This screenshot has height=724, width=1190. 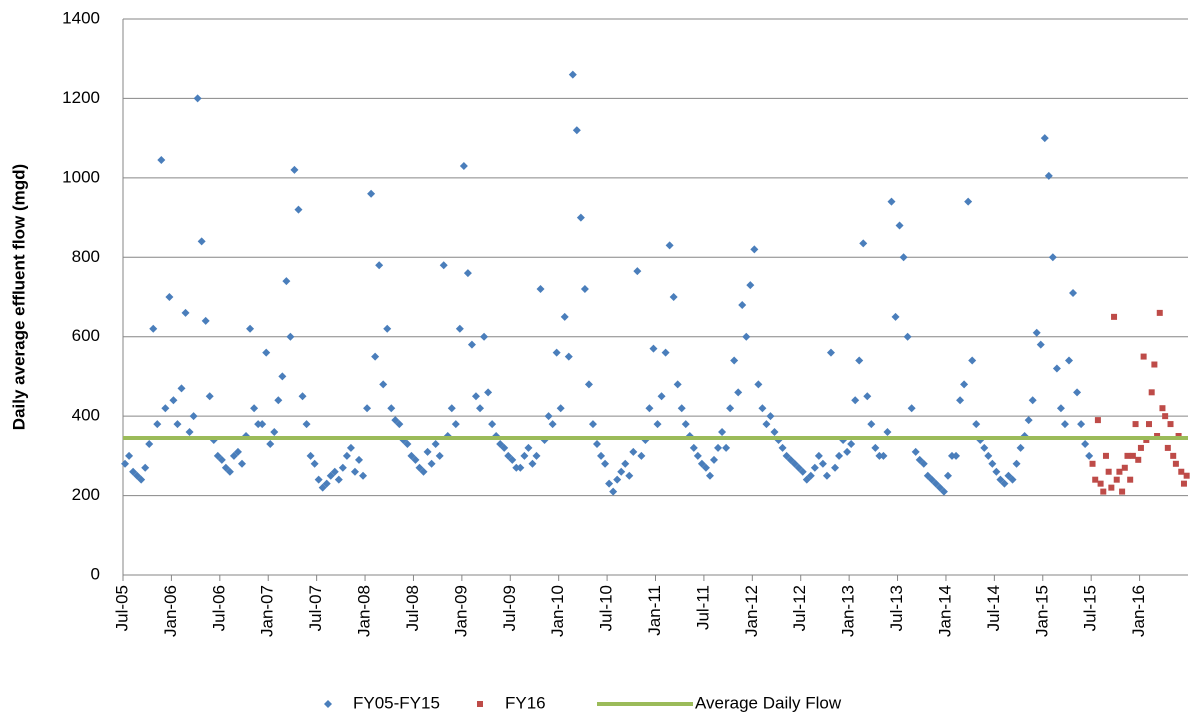 I want to click on x-tick-label: Jan-10, so click(x=557, y=611).